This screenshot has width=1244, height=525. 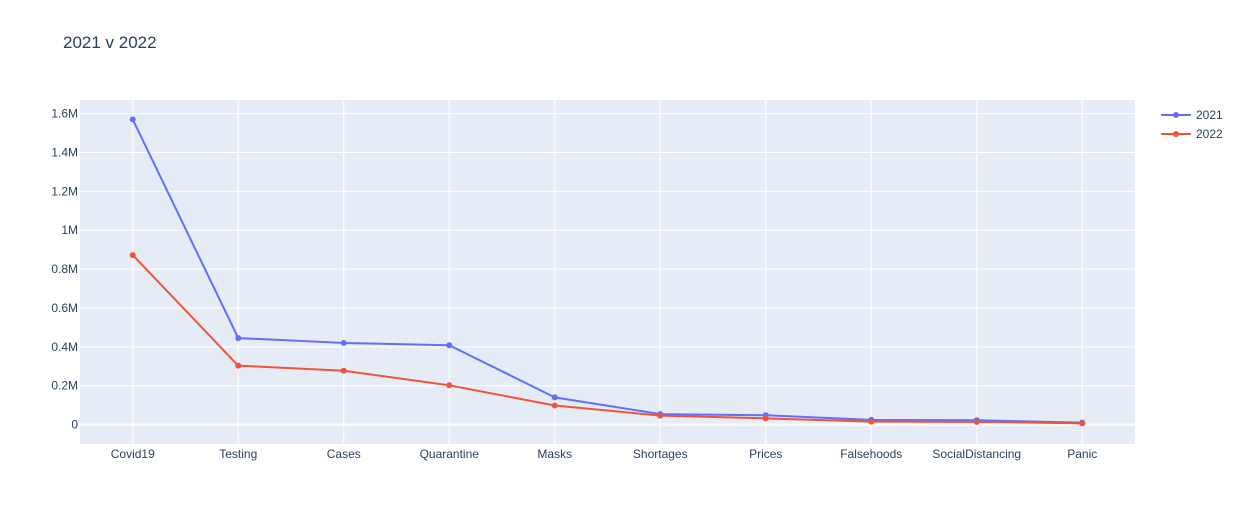 I want to click on x-tick-label: SocialDistancing, so click(x=976, y=454).